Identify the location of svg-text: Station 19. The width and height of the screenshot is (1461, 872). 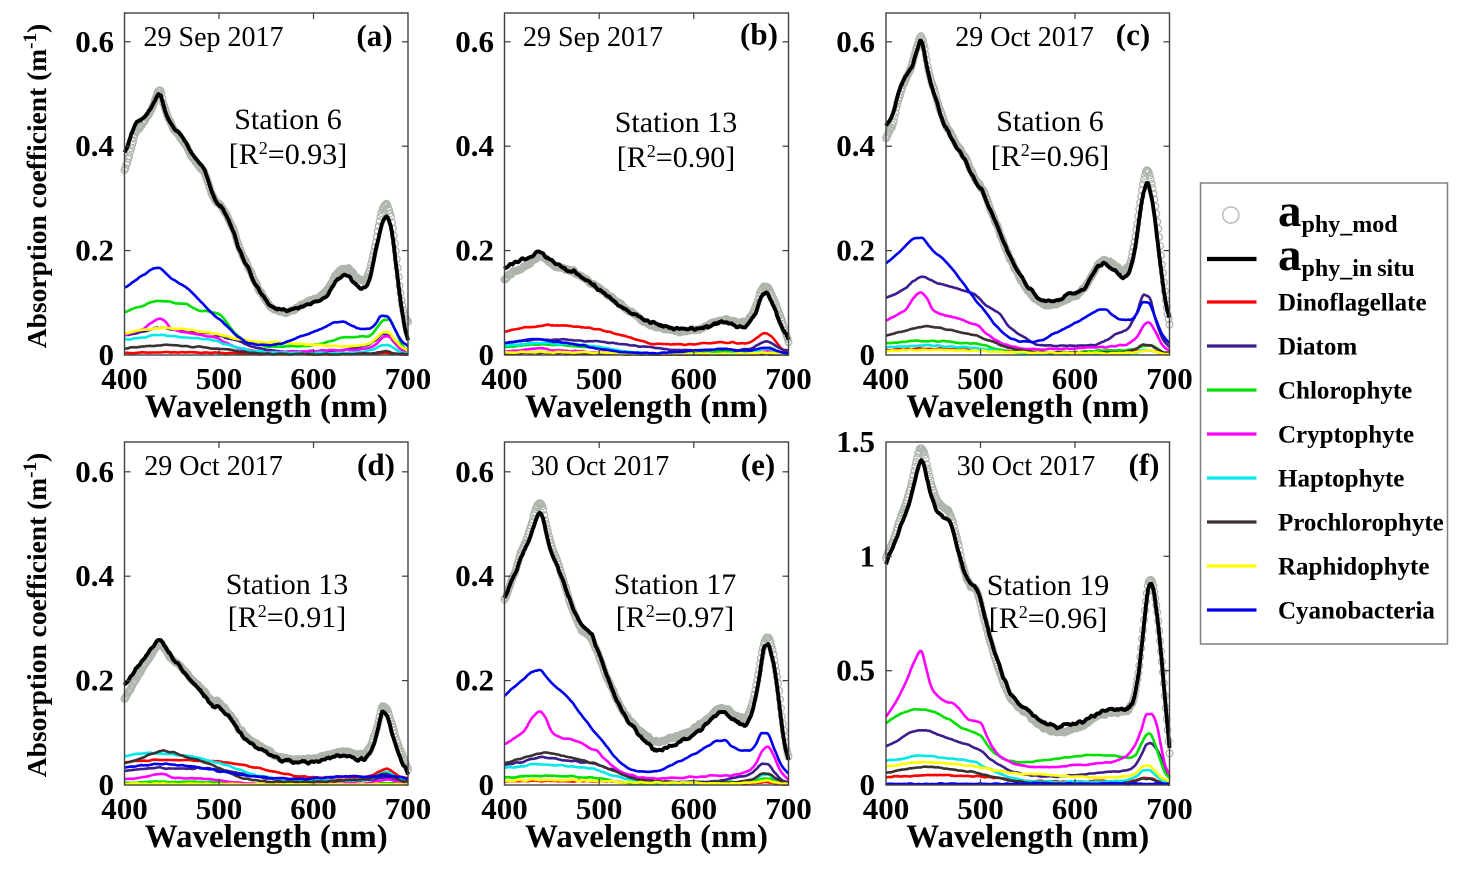
(1048, 585).